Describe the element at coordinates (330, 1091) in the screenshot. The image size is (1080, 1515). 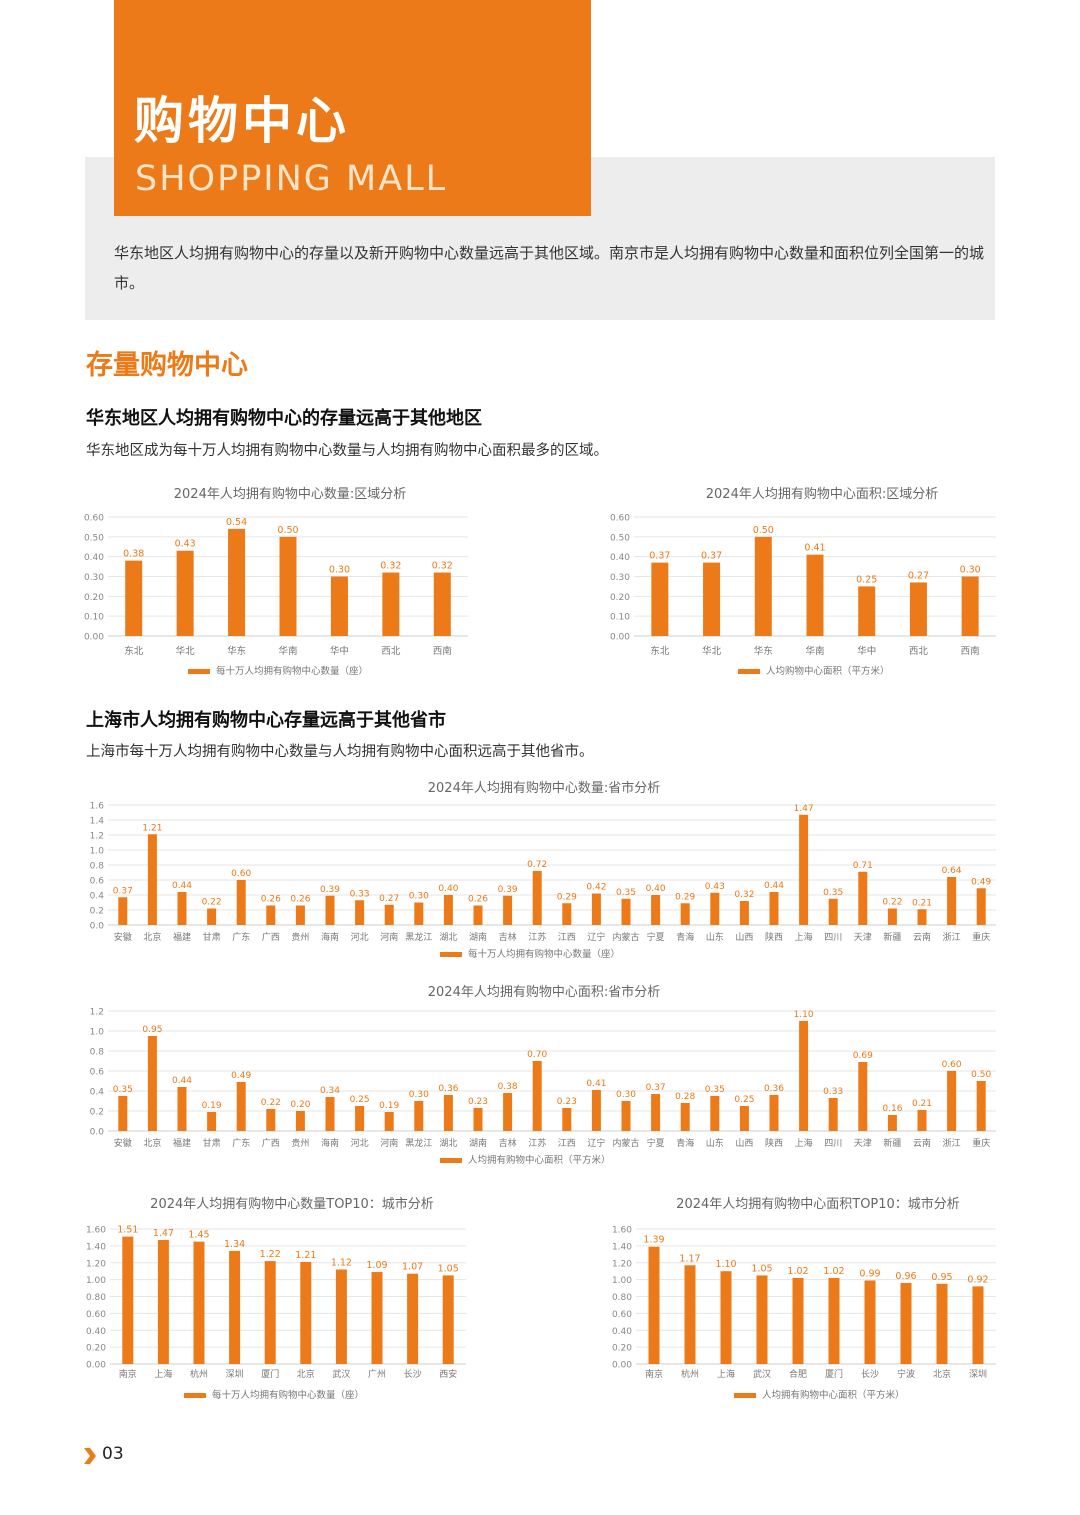
I see `data-label: 0.34` at that location.